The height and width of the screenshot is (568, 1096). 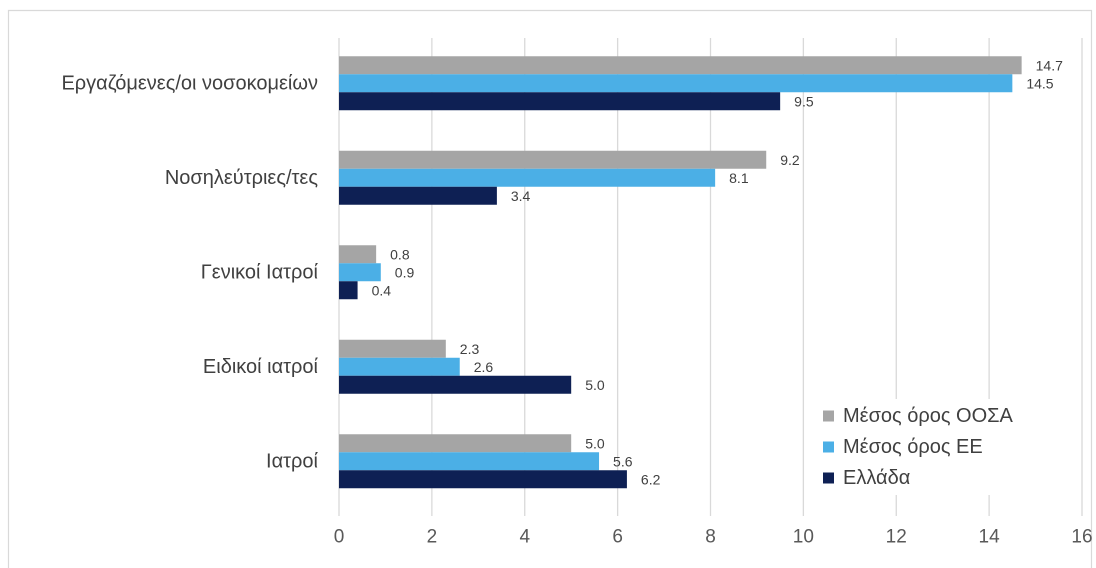 I want to click on data-label: 14.5, so click(x=1039, y=83).